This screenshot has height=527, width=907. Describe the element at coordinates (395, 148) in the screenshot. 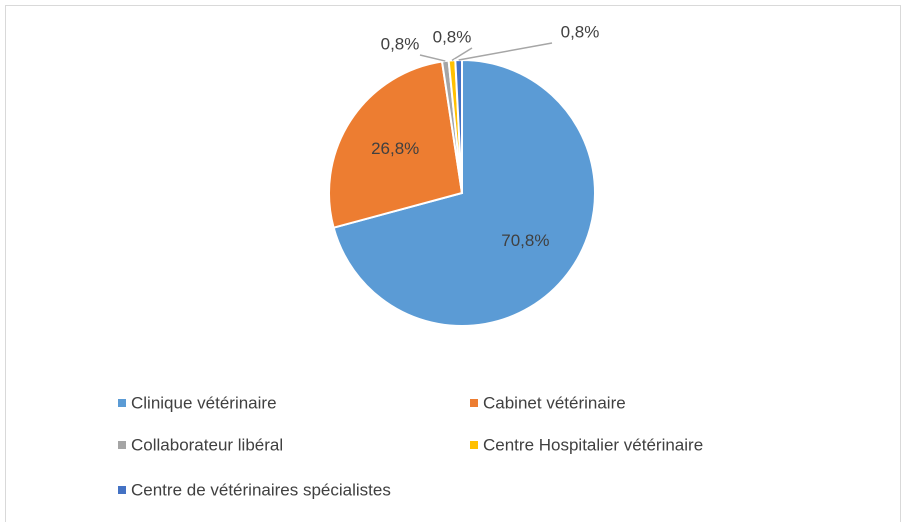

I see `slice-label: 26,8%` at that location.